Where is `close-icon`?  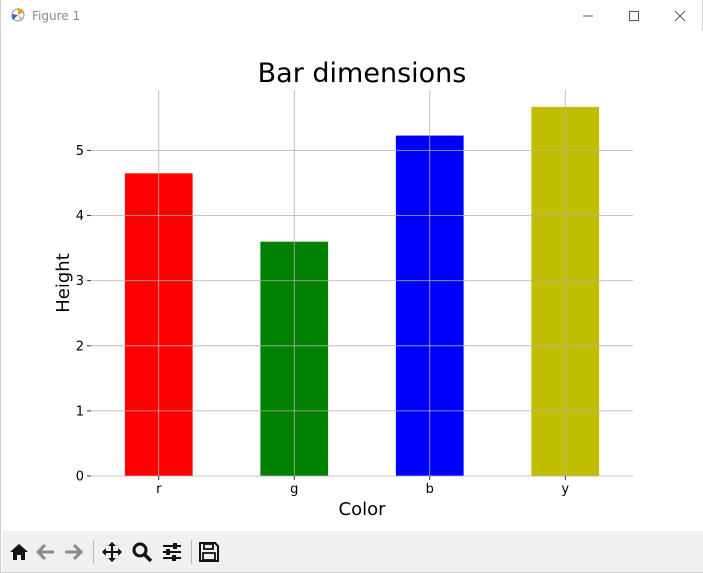
close-icon is located at coordinates (680, 15).